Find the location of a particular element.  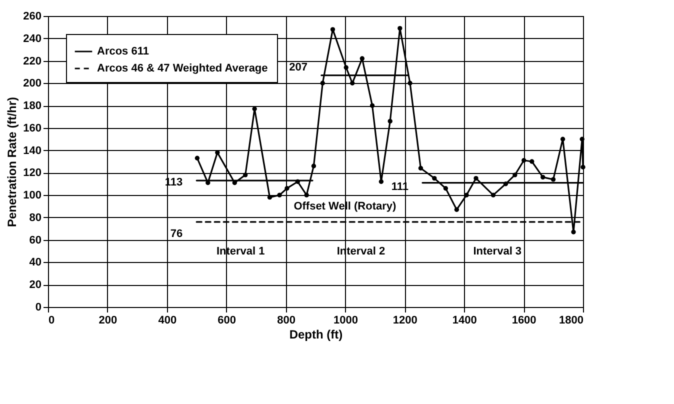

x-tick-label: 1800 is located at coordinates (571, 320).